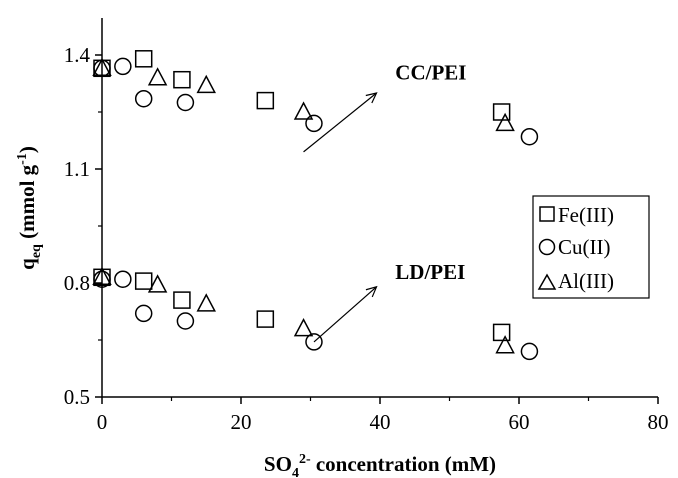 This screenshot has height=478, width=678. I want to click on series-annotation: CC/PEI, so click(430, 73).